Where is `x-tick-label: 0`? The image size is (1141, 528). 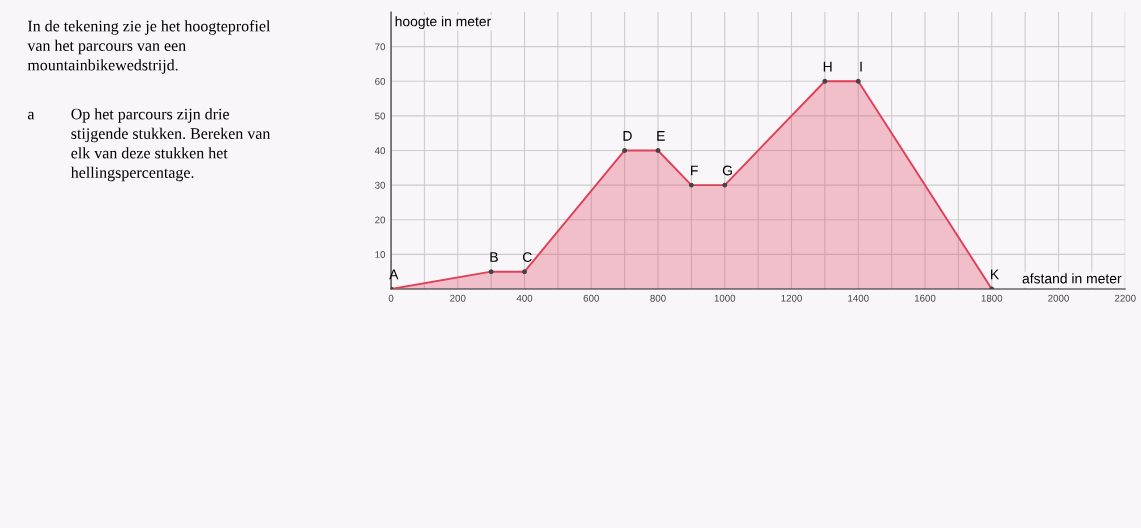 x-tick-label: 0 is located at coordinates (391, 298).